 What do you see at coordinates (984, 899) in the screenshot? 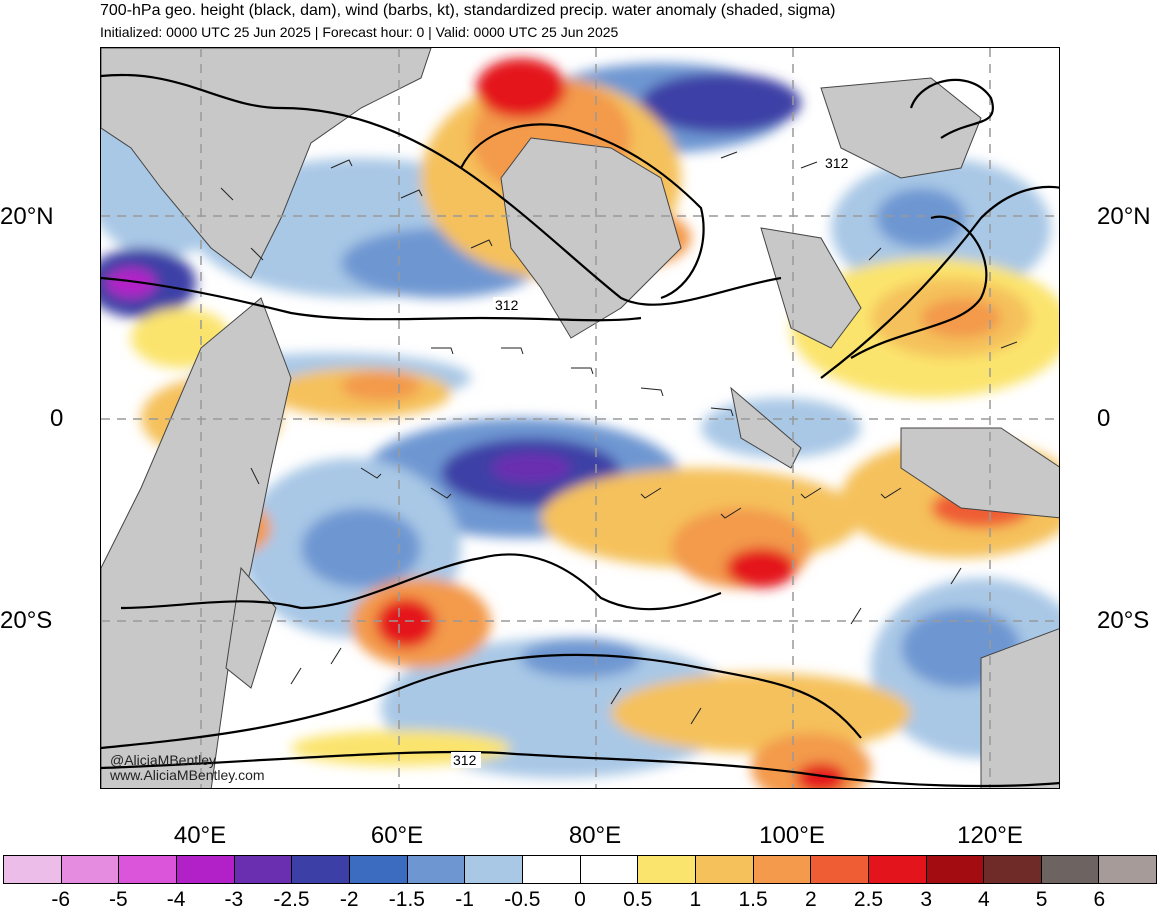
I see `colorbar-tick-label: 4` at bounding box center [984, 899].